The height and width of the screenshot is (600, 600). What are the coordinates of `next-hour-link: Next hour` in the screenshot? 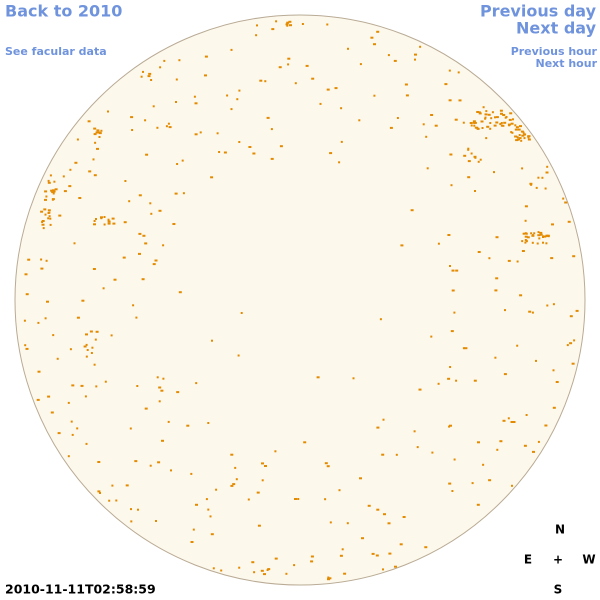 It's located at (567, 63).